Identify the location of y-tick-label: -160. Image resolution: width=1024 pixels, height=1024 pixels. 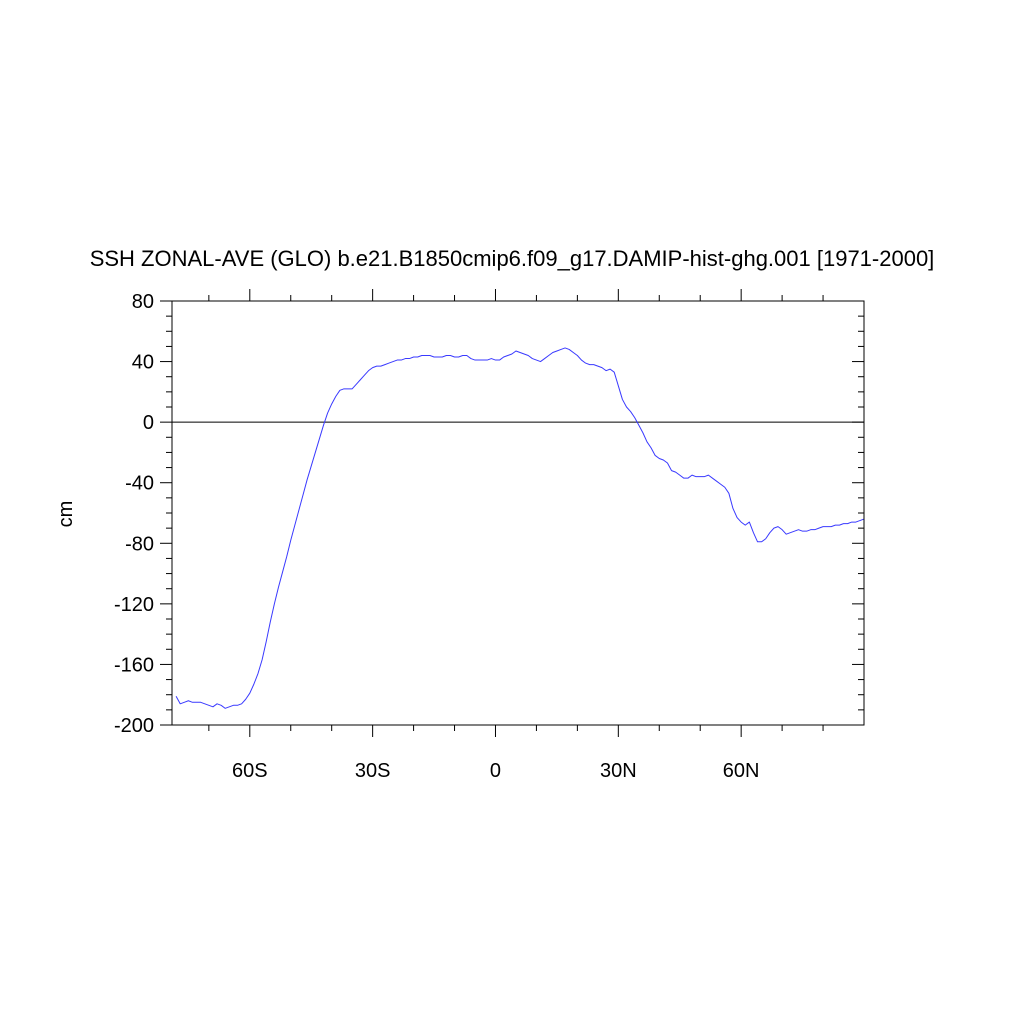
(134, 665).